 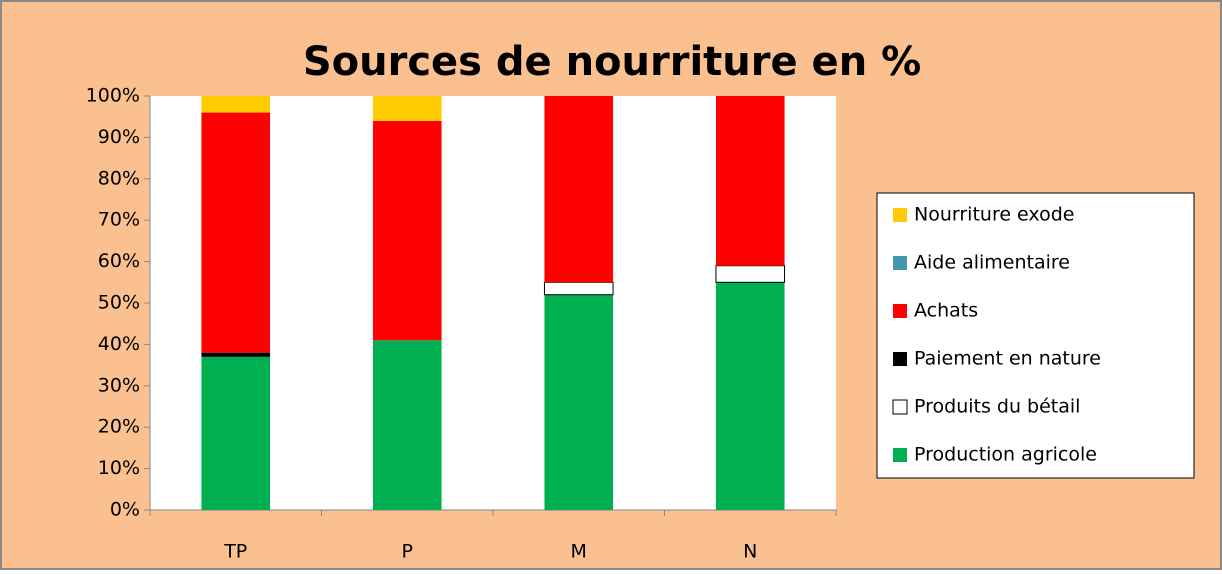 I want to click on y-tick-label: 70%, so click(x=119, y=220).